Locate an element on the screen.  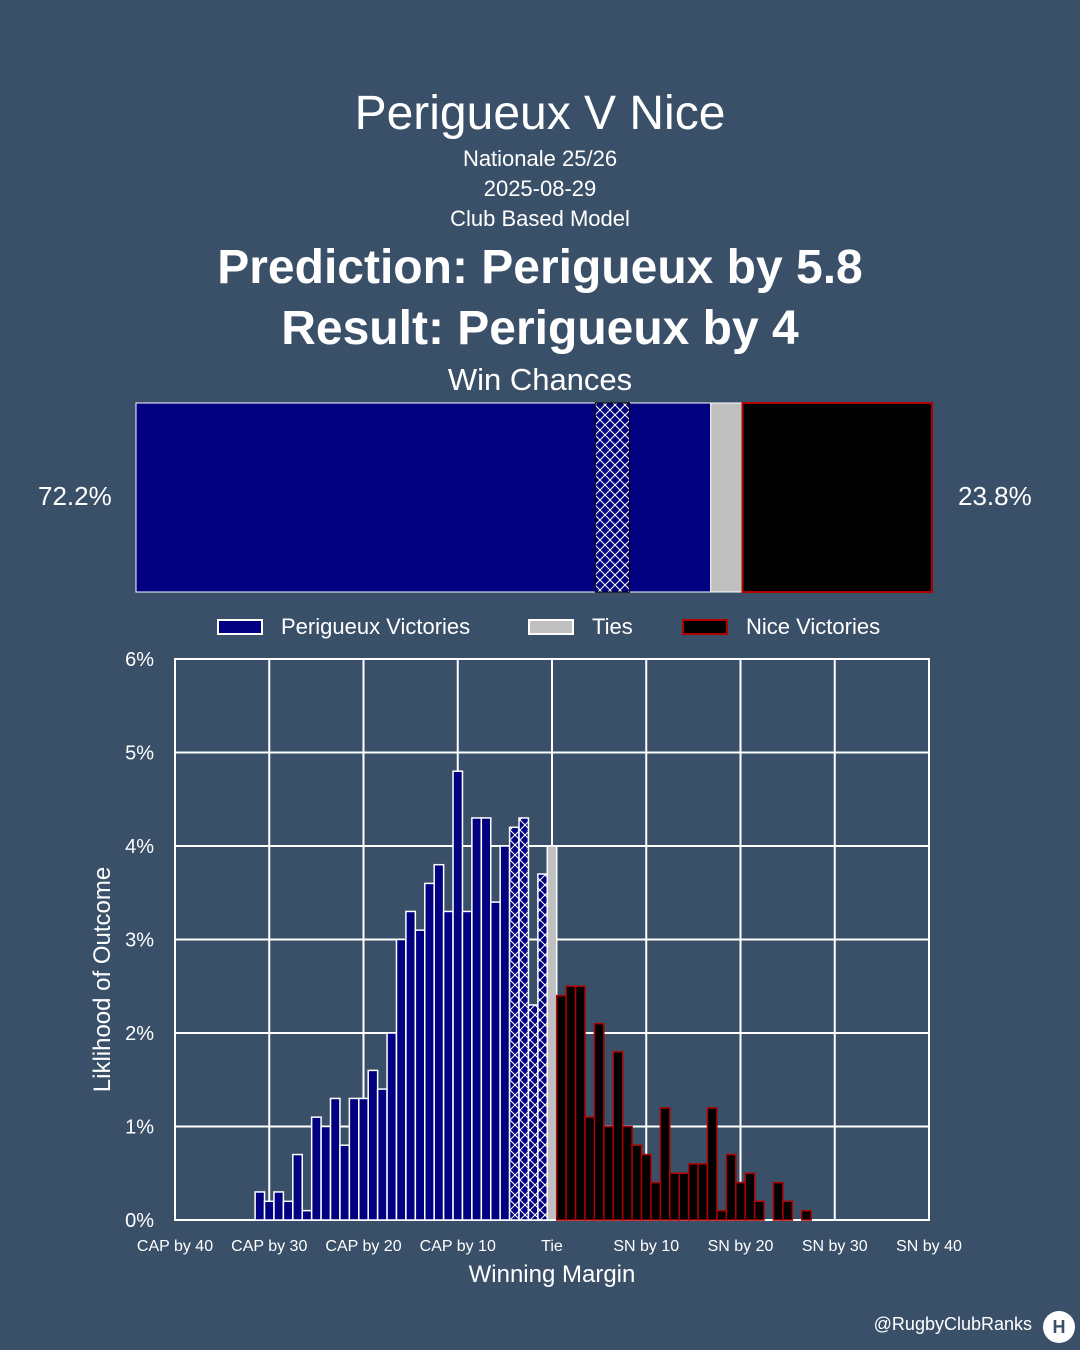
prediction-text: Prediction: Perigueux by 5.8 is located at coordinates (540, 267).